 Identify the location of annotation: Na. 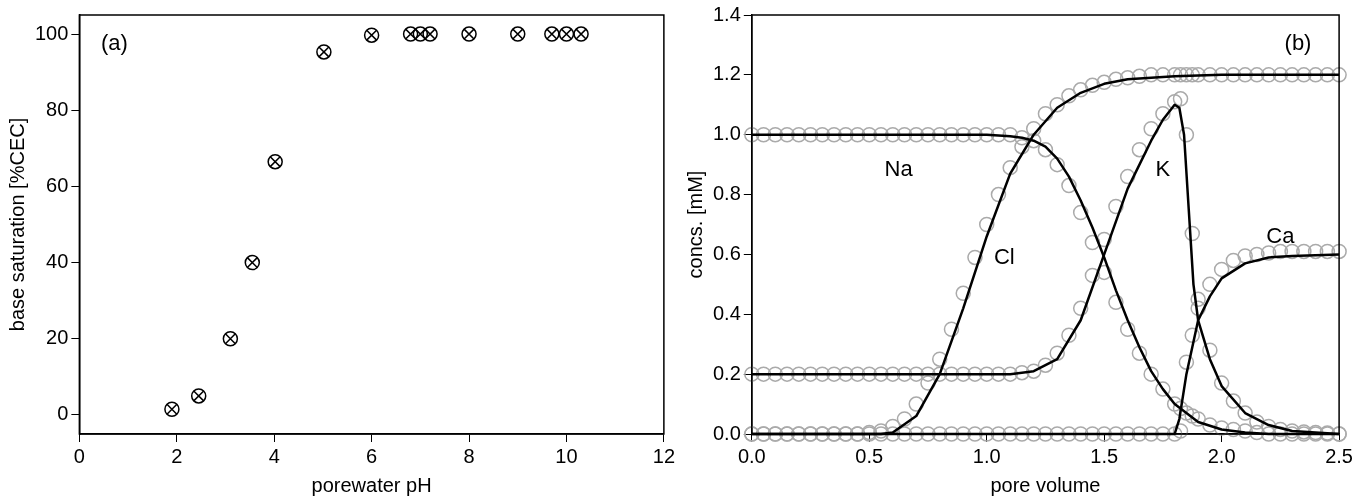
(899, 169).